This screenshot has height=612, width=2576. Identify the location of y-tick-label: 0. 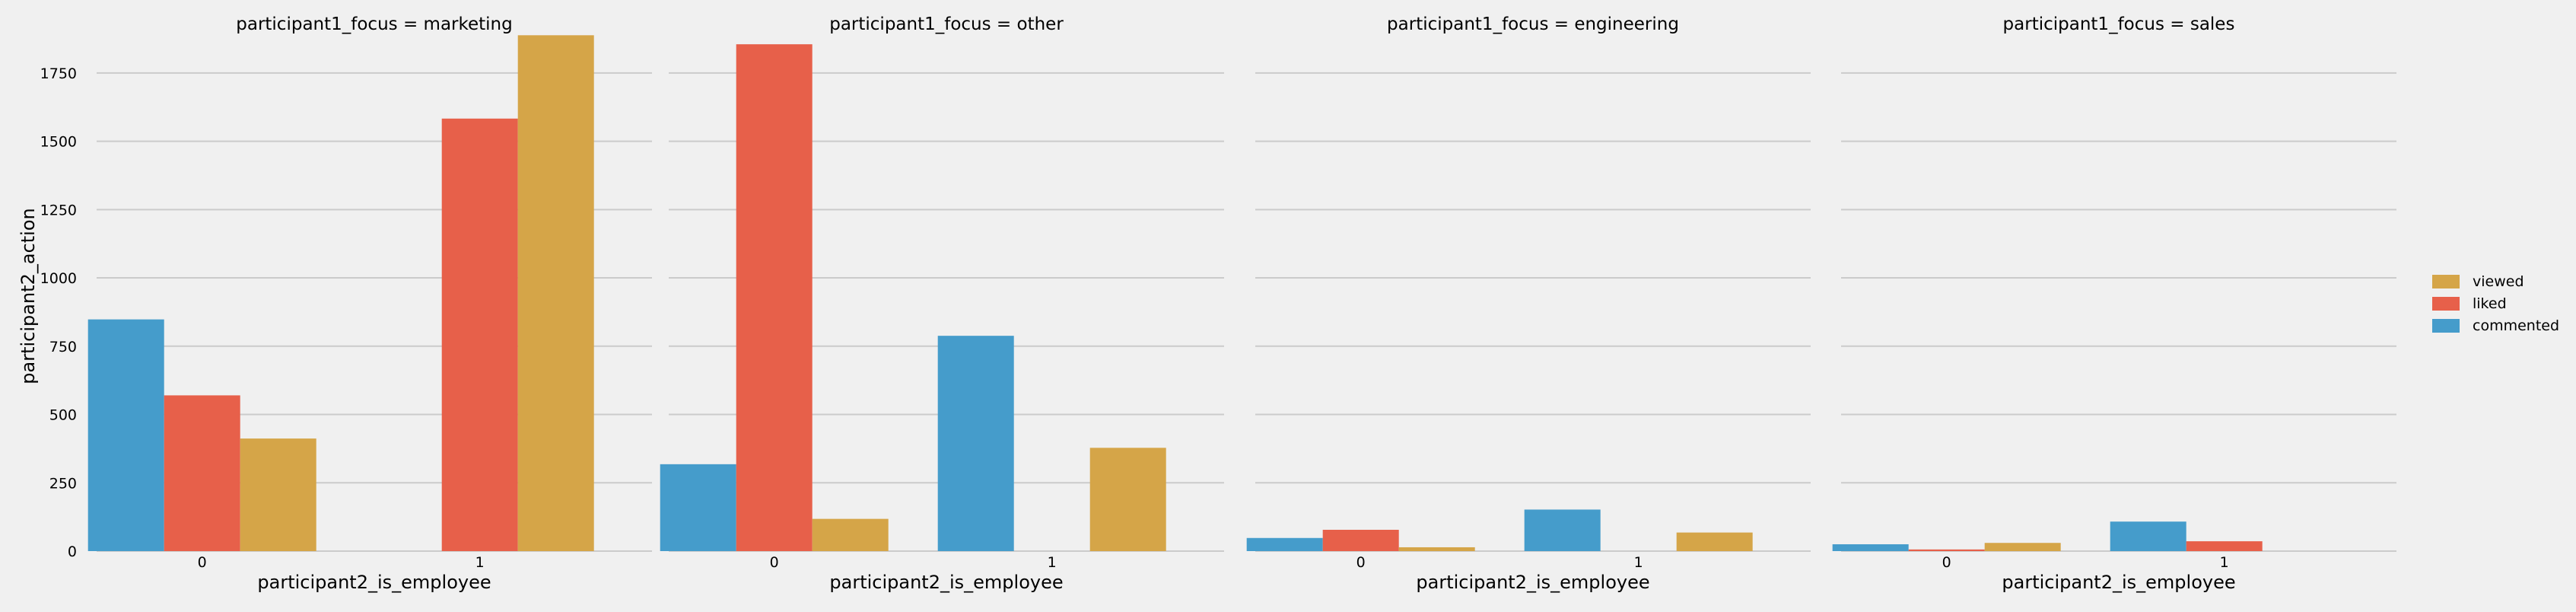
(72, 551).